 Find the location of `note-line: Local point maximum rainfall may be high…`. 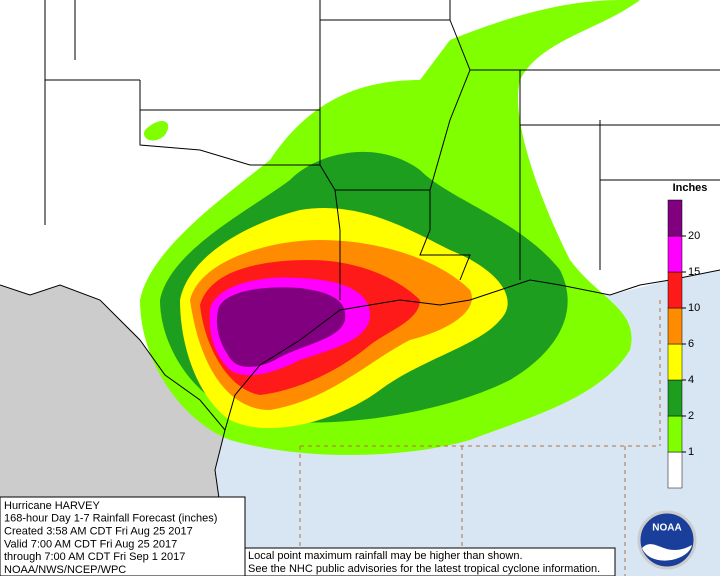

note-line: Local point maximum rainfall may be high… is located at coordinates (385, 556).